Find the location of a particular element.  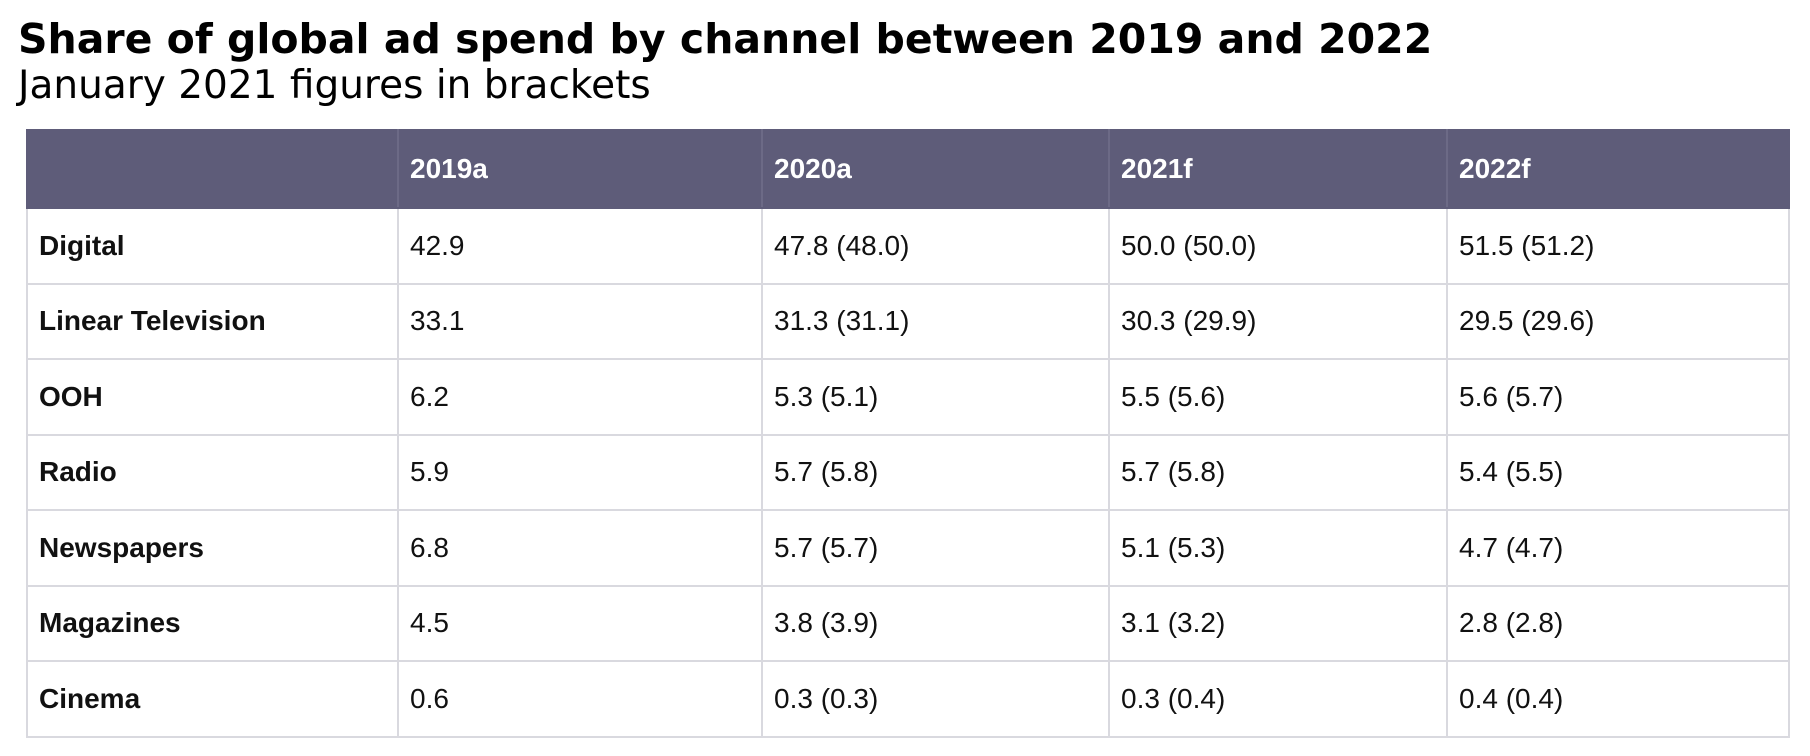

table-cell: 3.1 (3.2) is located at coordinates (1278, 623).